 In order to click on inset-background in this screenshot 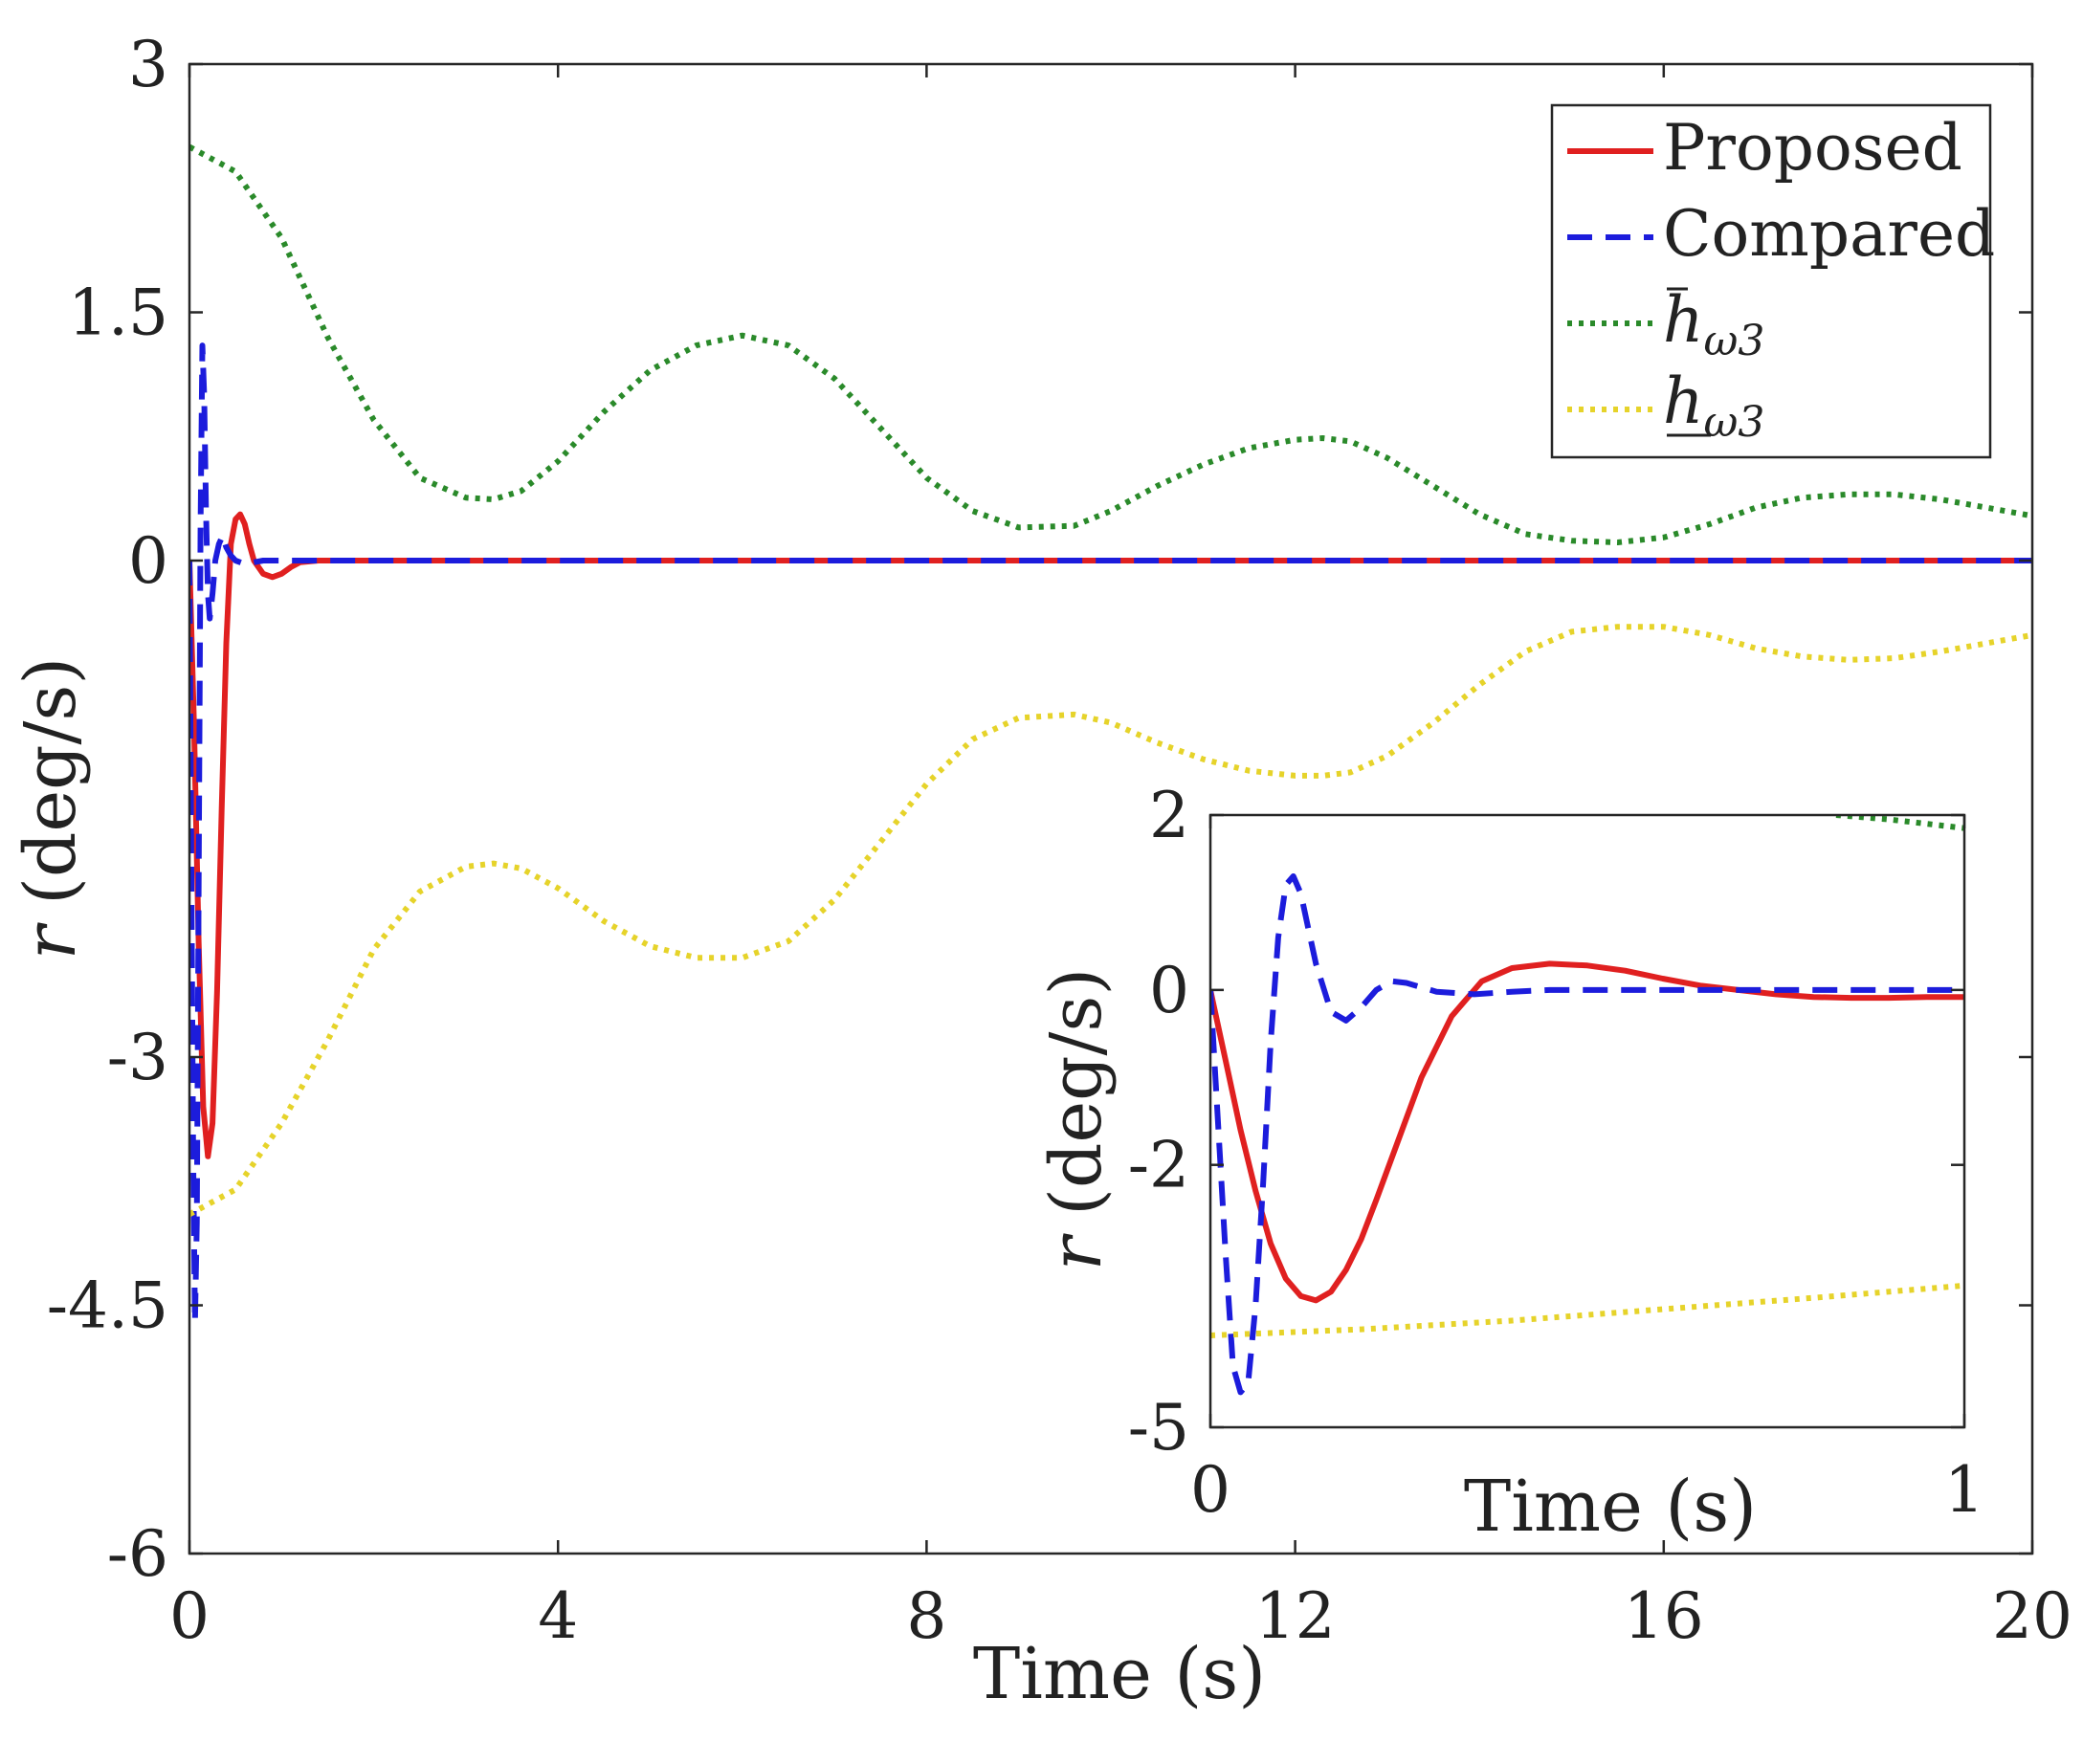, I will do `click(1587, 1121)`.